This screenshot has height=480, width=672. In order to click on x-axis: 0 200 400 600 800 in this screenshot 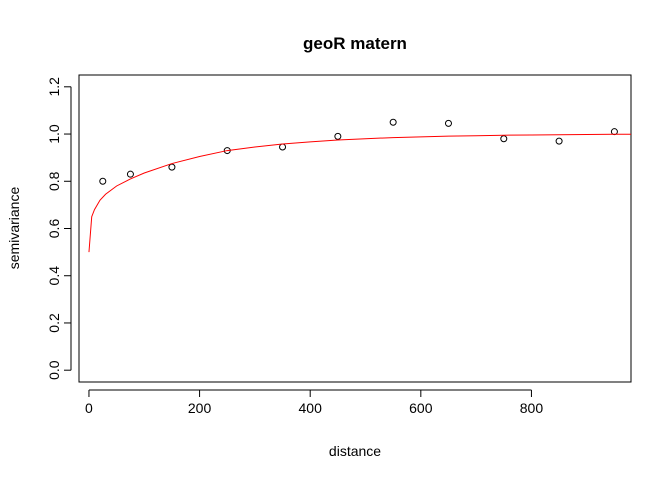, I will do `click(314, 402)`.